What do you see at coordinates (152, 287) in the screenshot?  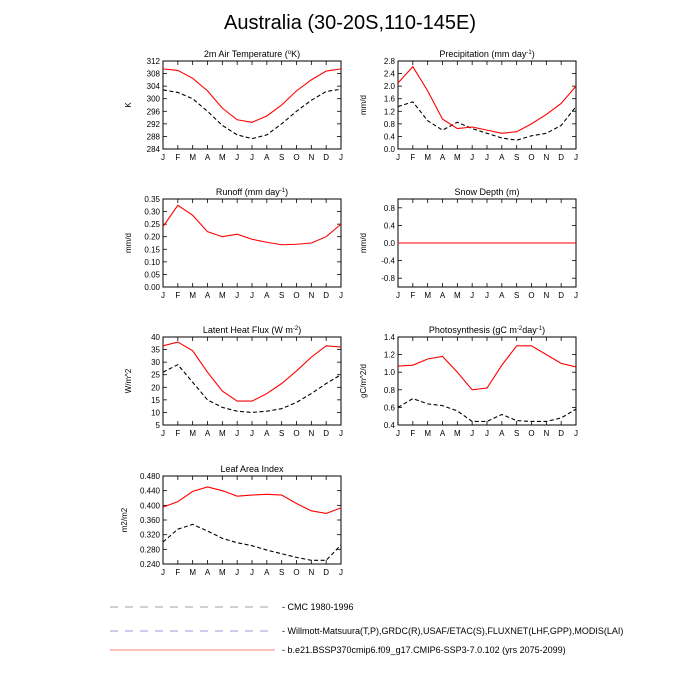 I see `y-tick-label: 0.00` at bounding box center [152, 287].